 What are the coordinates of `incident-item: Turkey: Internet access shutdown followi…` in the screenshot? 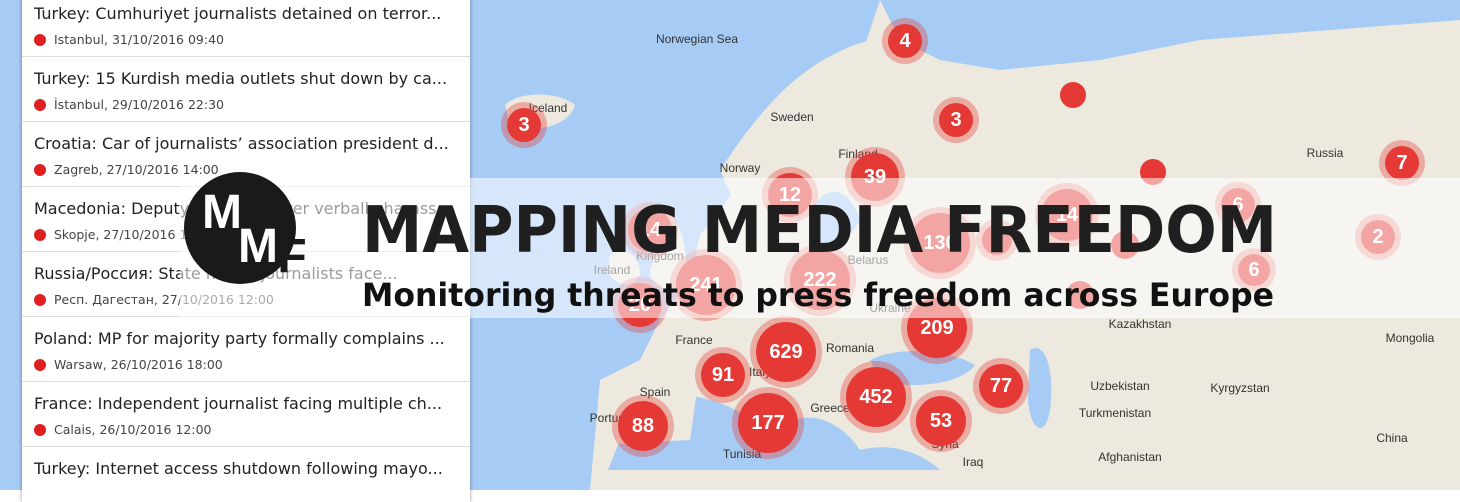 It's located at (246, 474).